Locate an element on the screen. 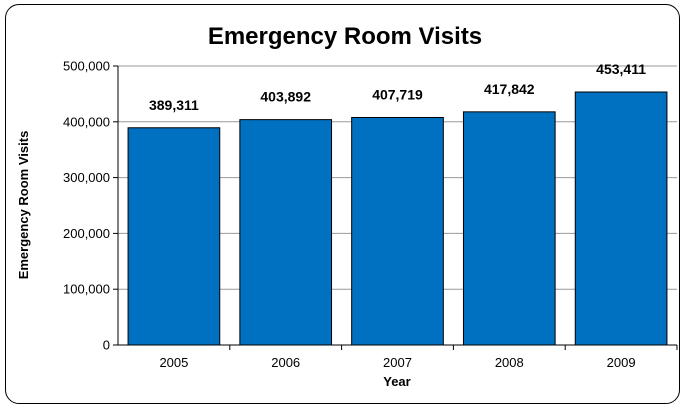 This screenshot has height=410, width=686. chart-title: Emergency Room Visits is located at coordinates (345, 36).